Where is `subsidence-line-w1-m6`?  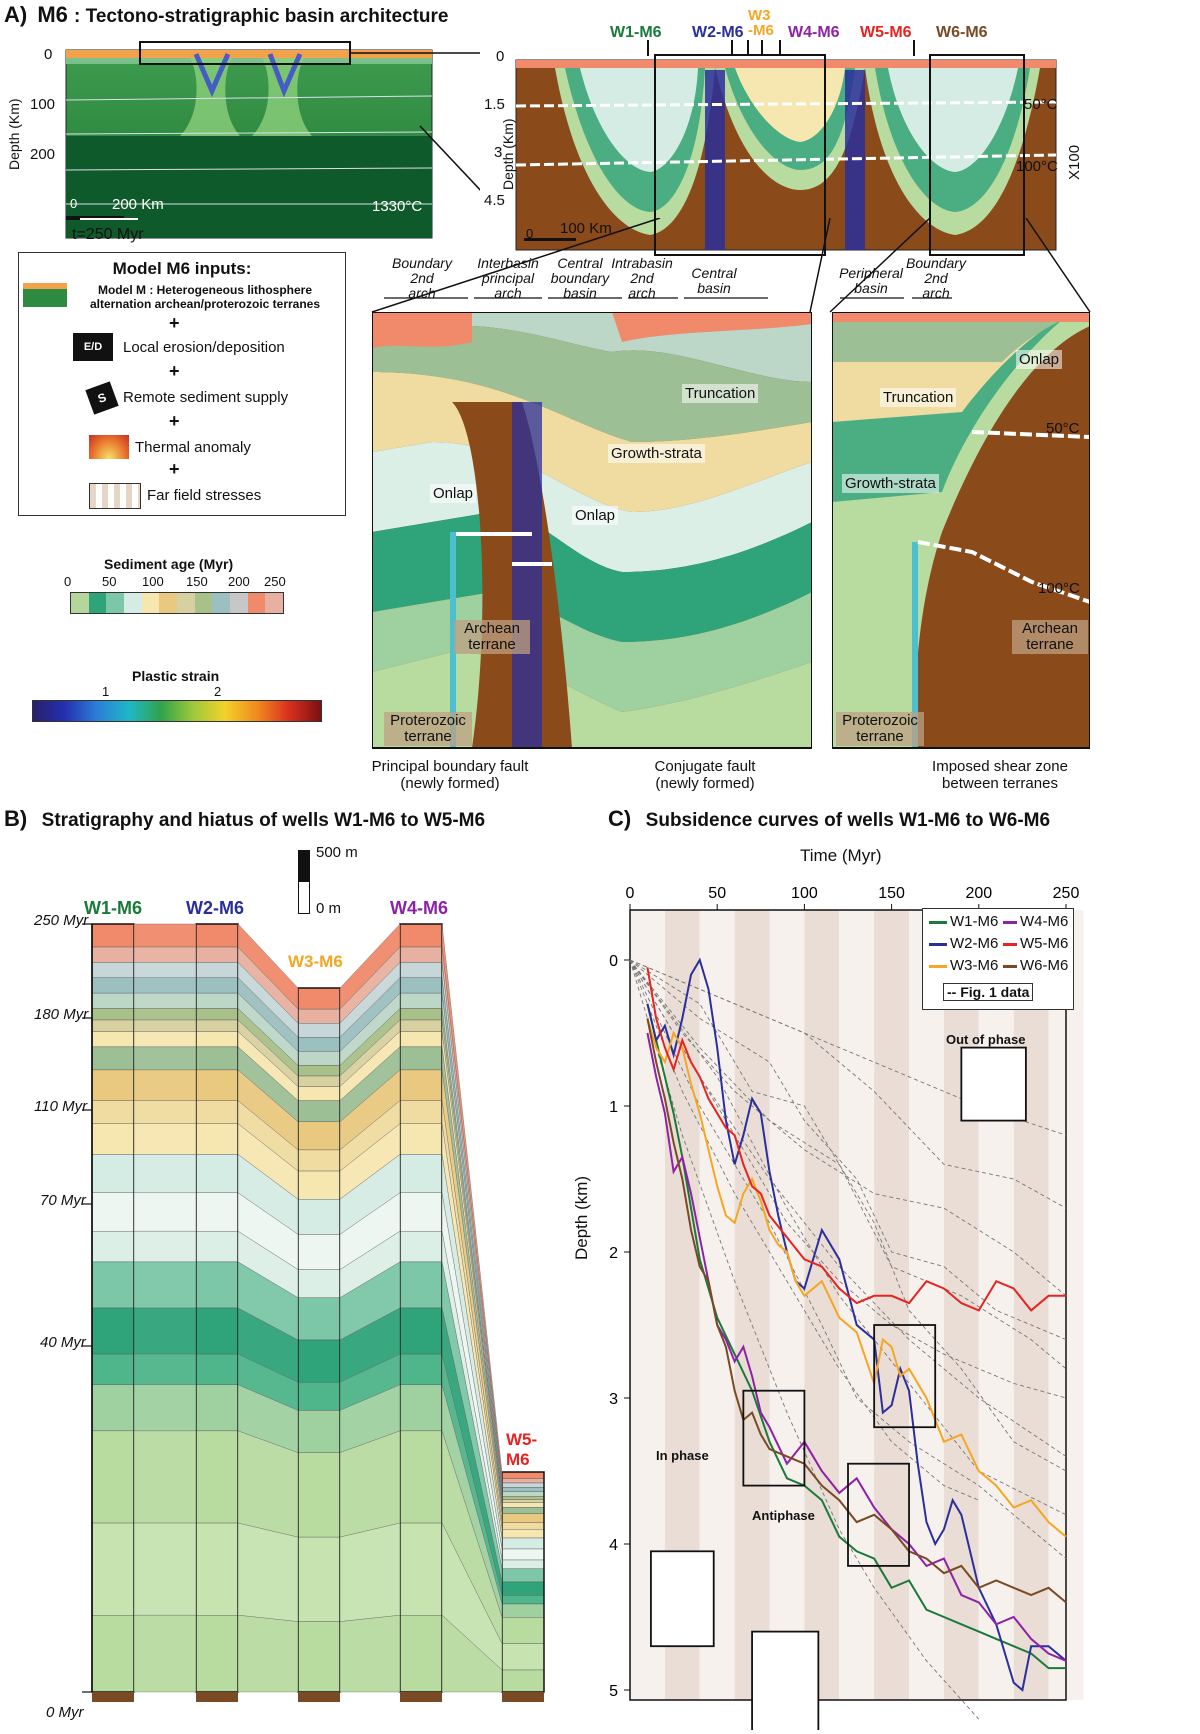 subsidence-line-w1-m6 is located at coordinates (856, 1336).